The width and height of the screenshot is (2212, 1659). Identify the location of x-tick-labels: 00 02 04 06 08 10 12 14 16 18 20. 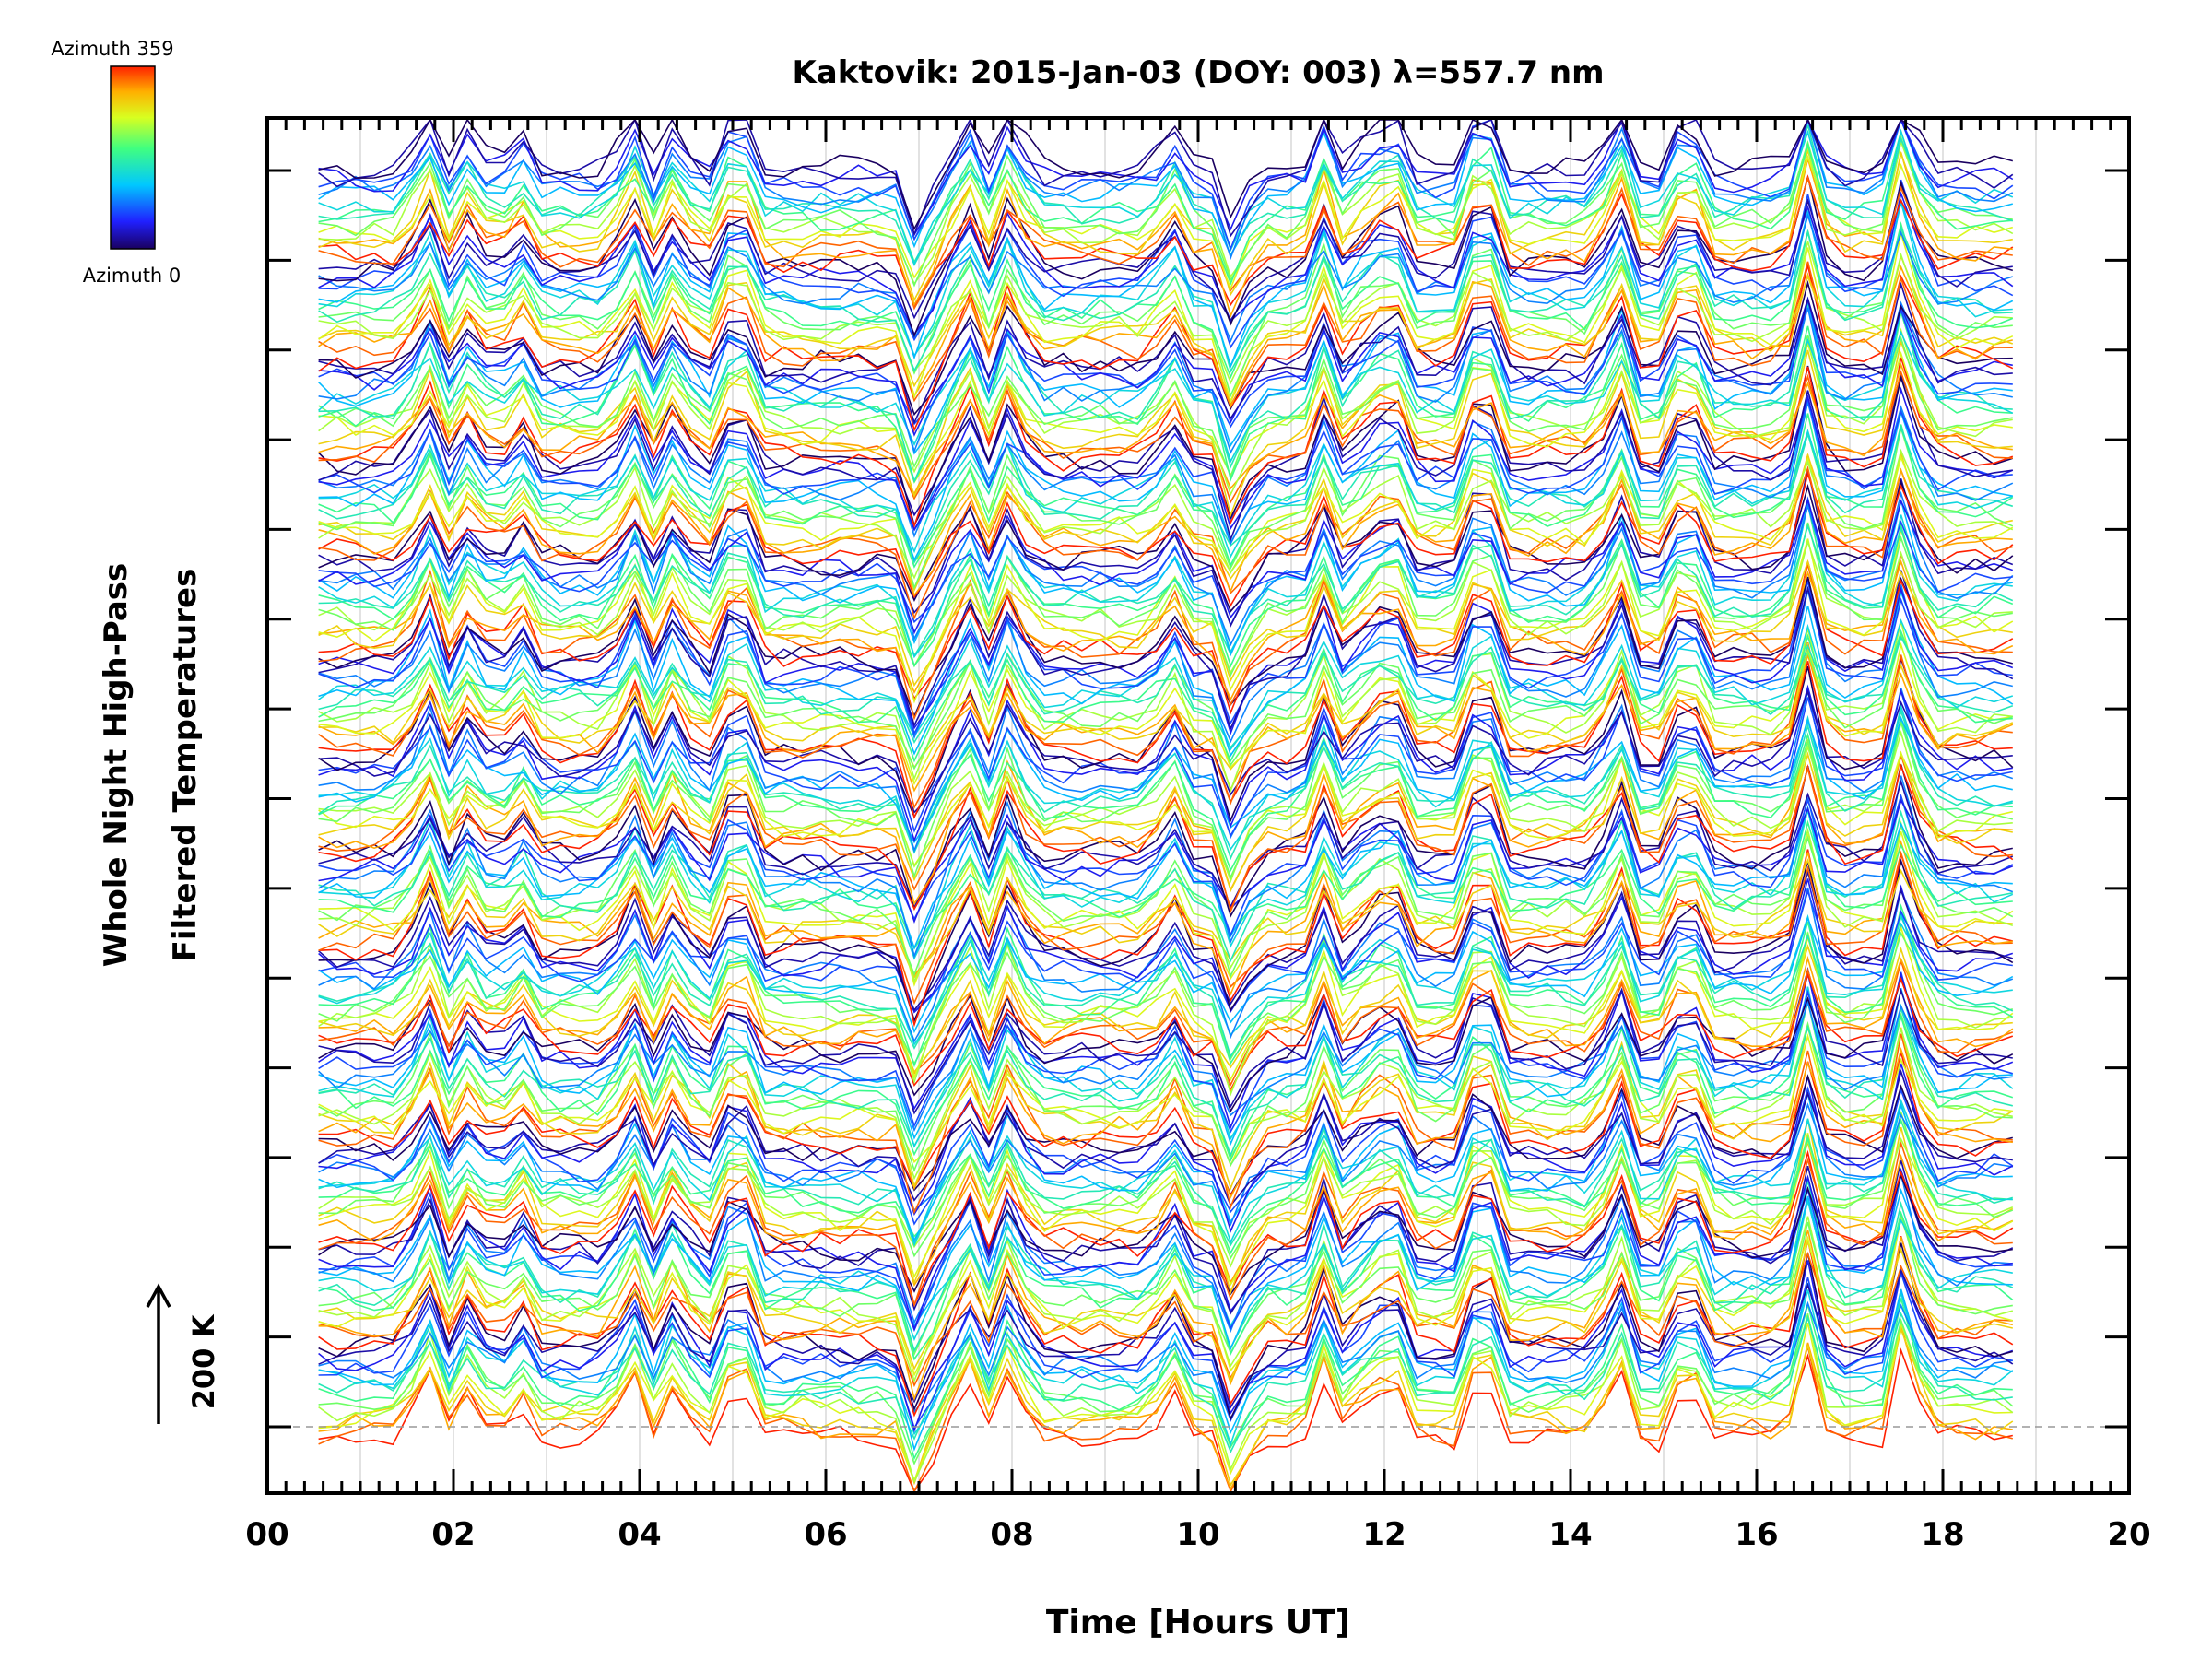
(1197, 1534).